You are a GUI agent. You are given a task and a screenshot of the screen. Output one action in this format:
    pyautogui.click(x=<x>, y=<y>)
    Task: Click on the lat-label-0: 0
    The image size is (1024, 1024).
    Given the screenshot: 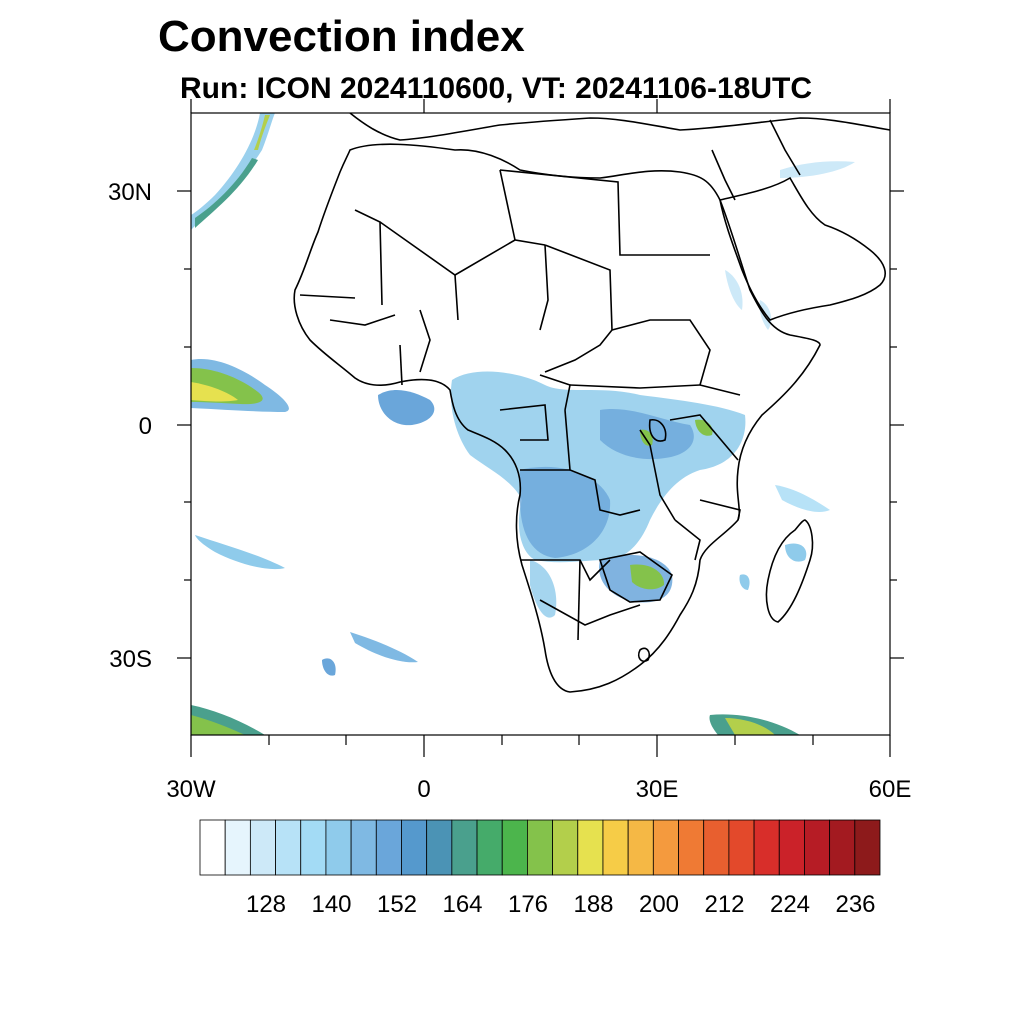 What is the action you would take?
    pyautogui.click(x=145, y=426)
    